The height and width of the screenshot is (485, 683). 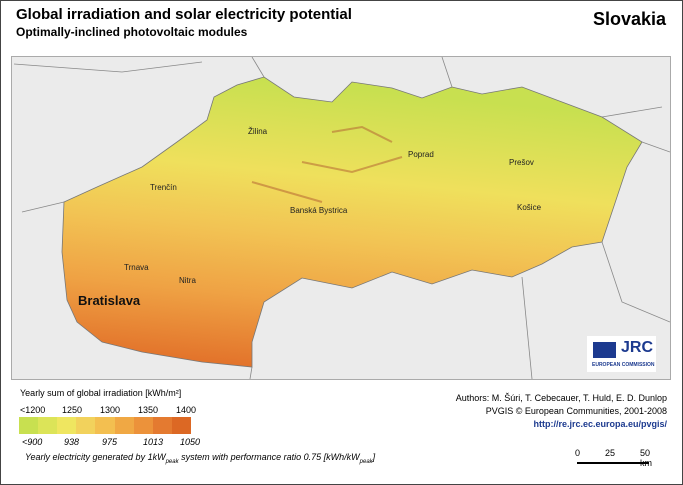 I want to click on tick-label: 1250, so click(x=72, y=410).